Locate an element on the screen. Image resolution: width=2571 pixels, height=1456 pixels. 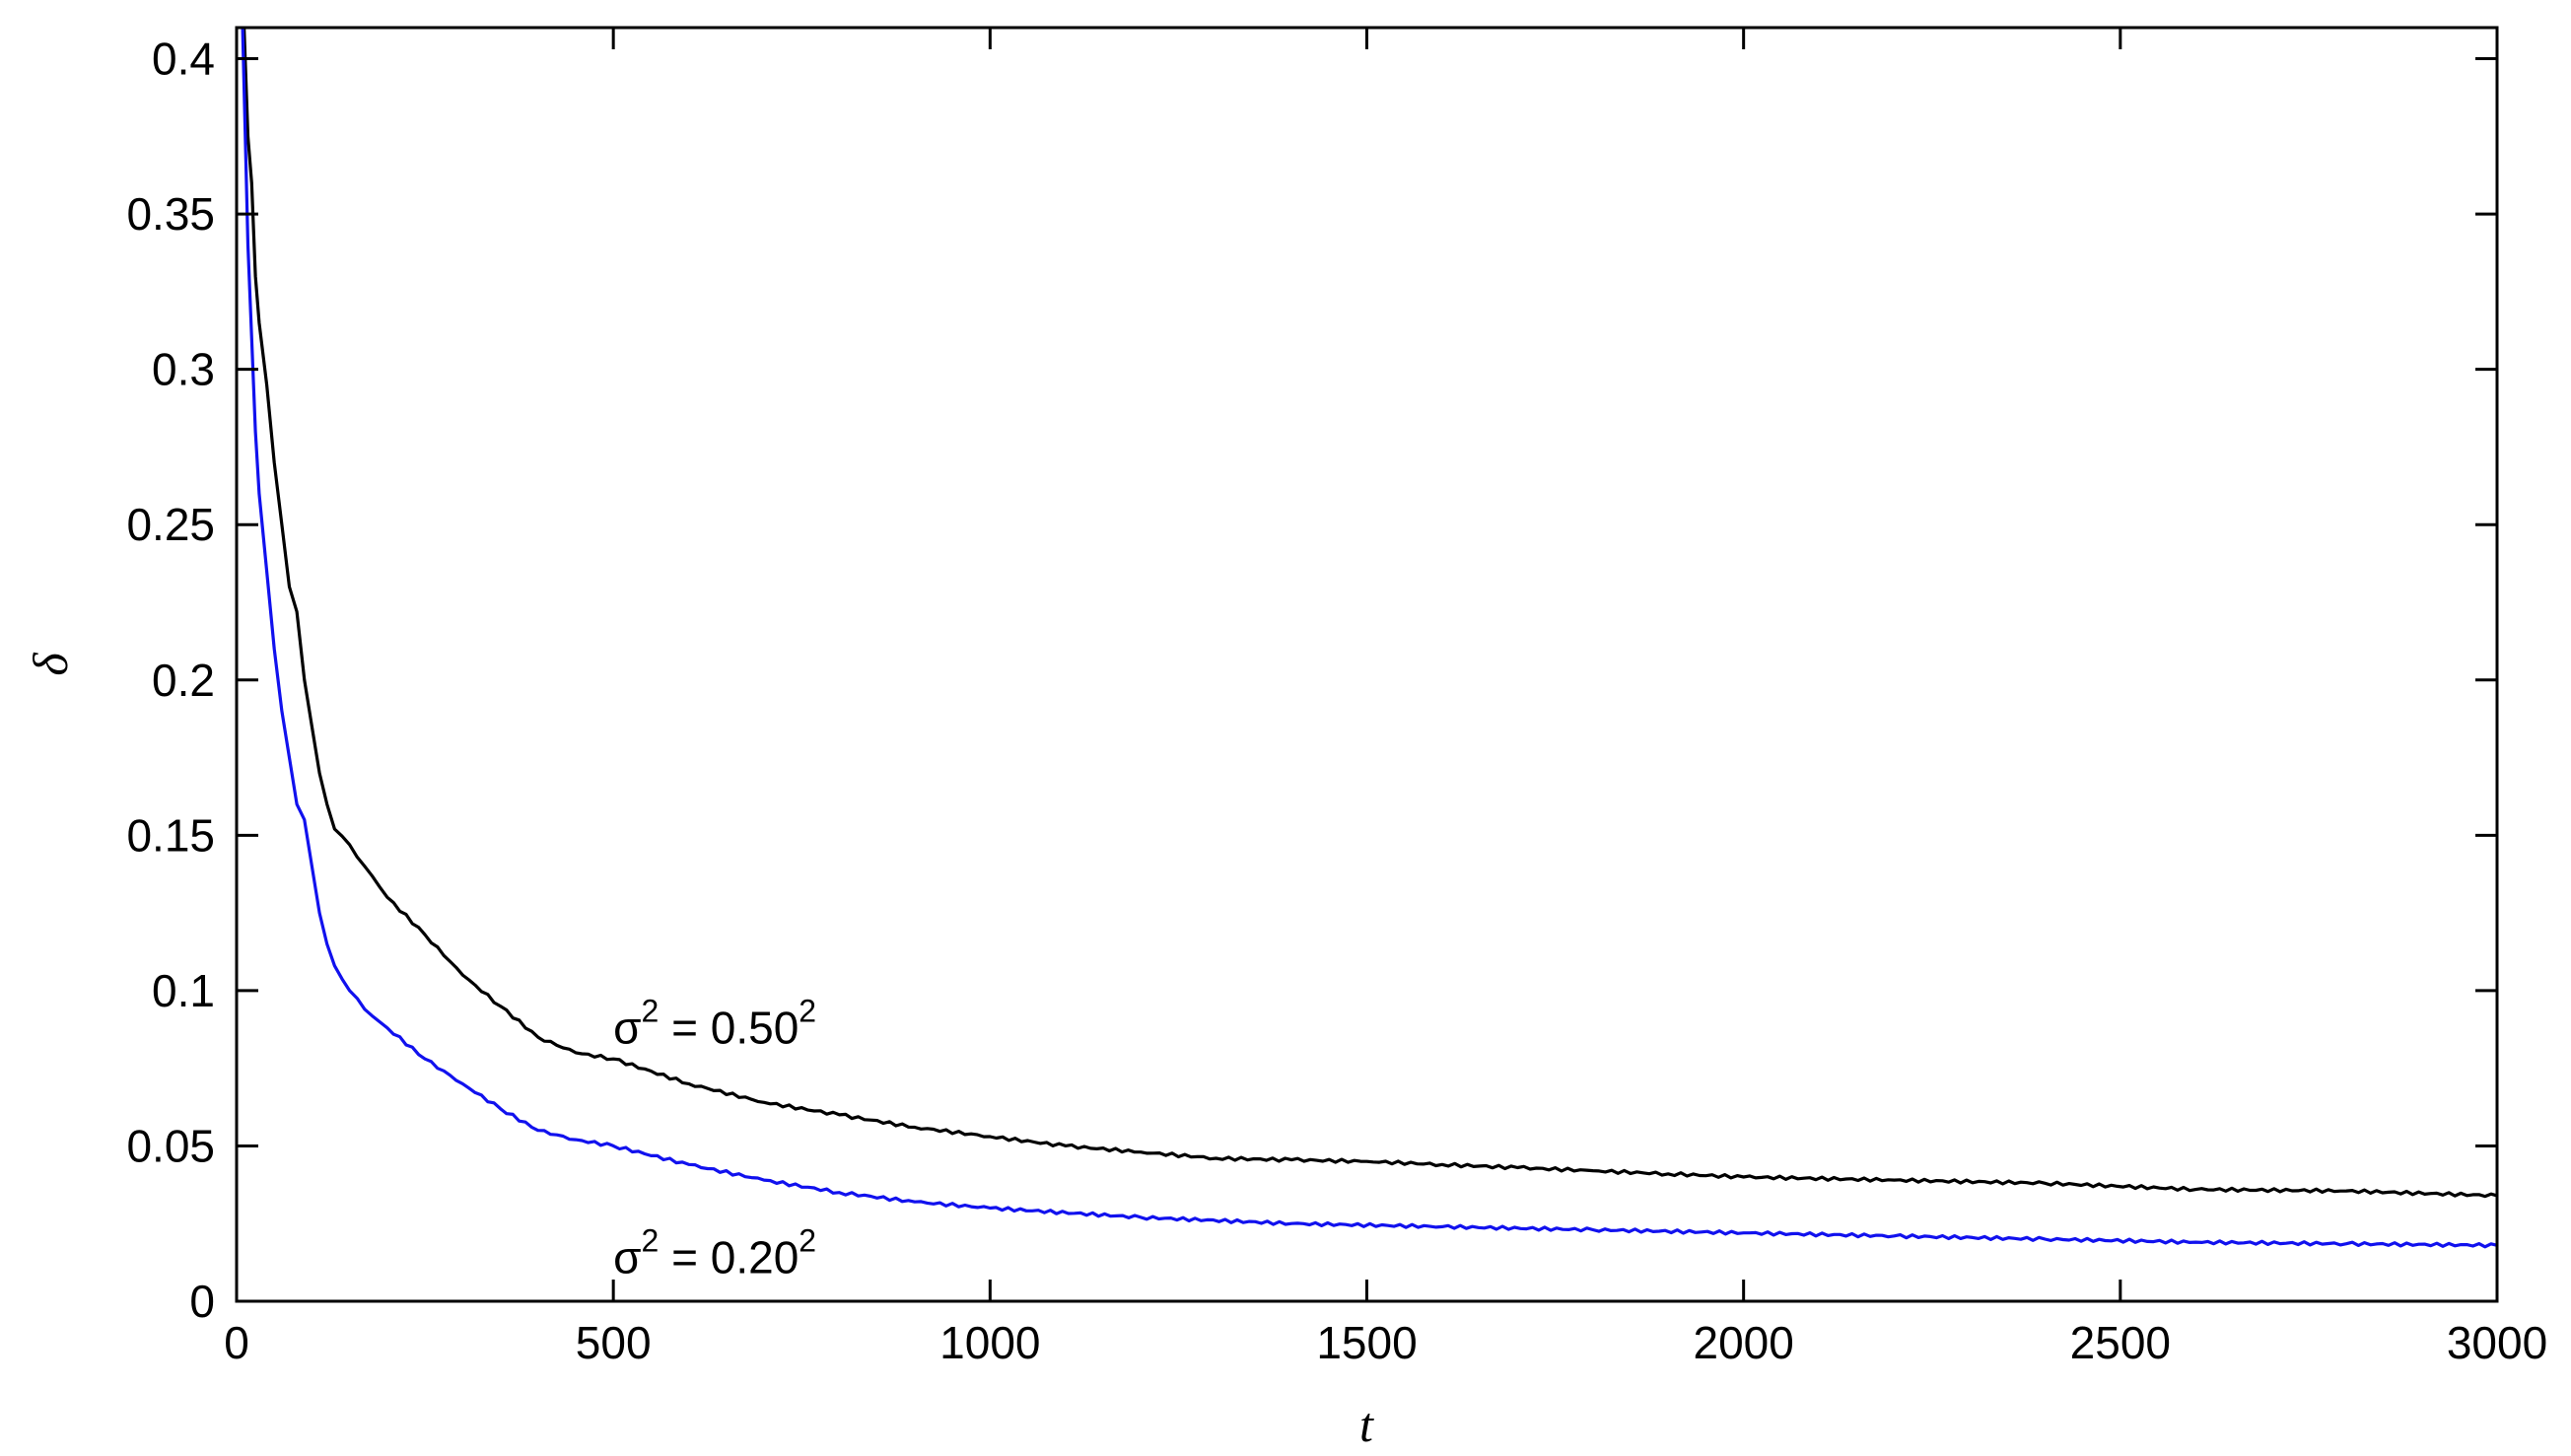
x-tick-label: 500 is located at coordinates (614, 1342).